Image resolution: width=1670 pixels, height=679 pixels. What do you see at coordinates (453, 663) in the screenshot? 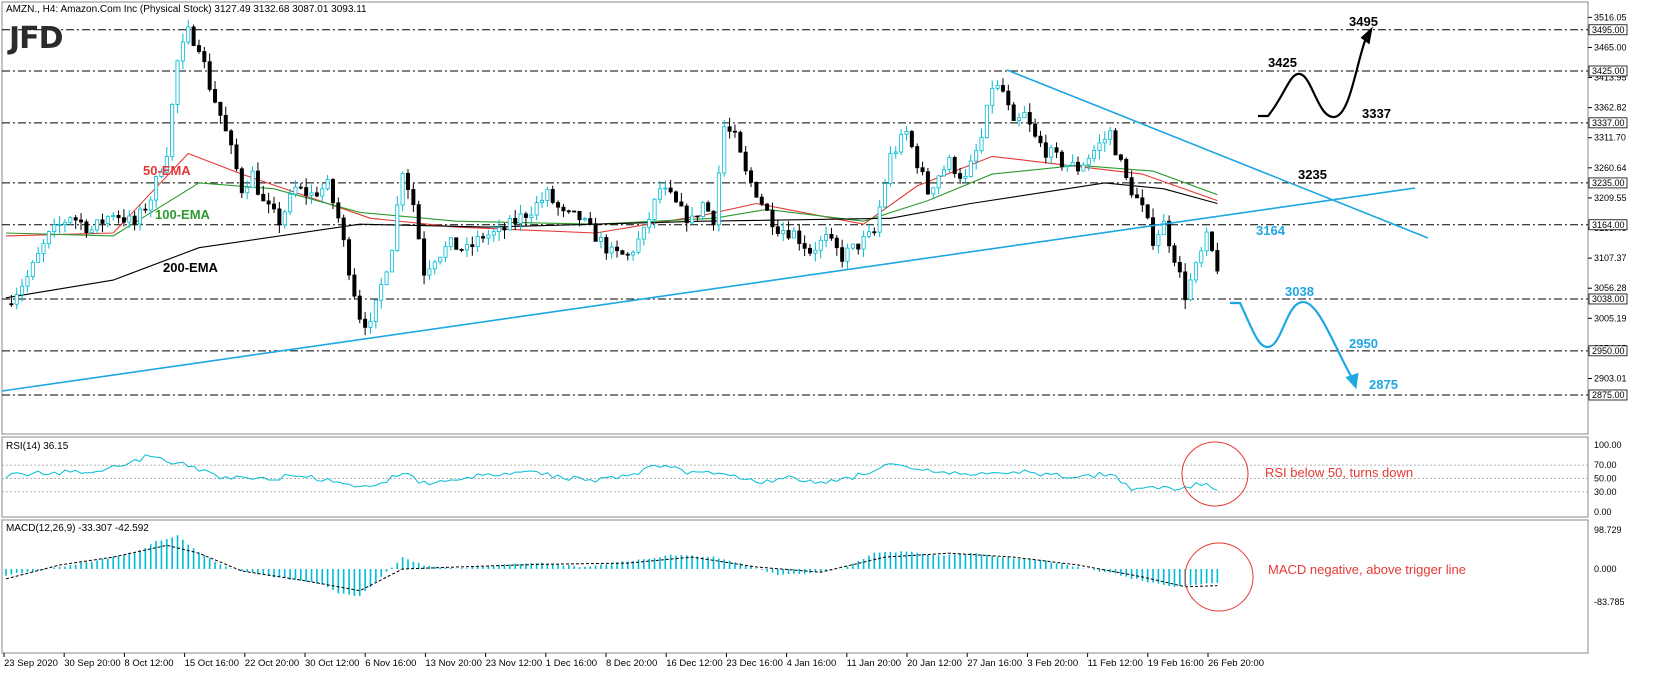
I see `time-axis-label: 13 Nov 20:00` at bounding box center [453, 663].